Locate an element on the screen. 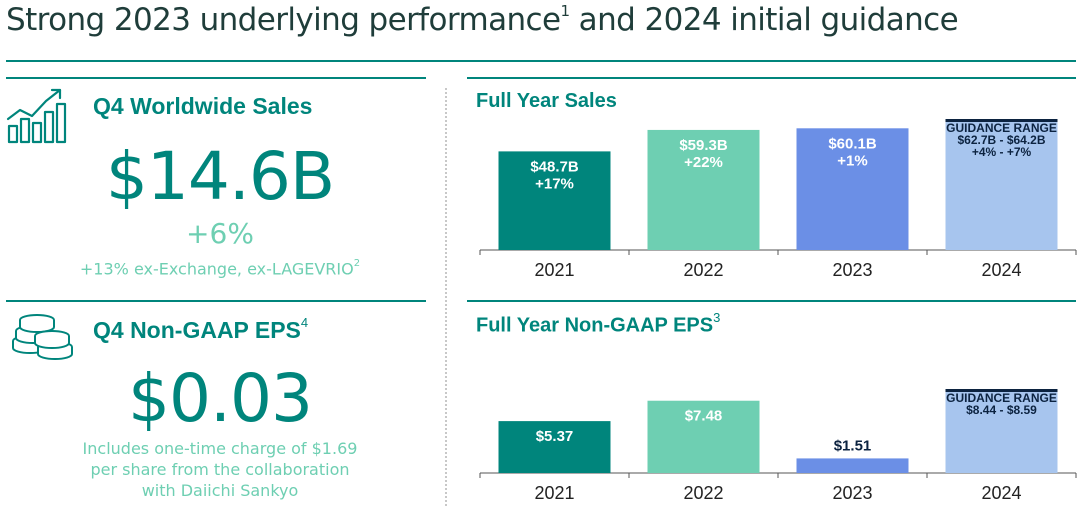 The image size is (1080, 510). eps-note-line: per share from the collaboration is located at coordinates (220, 469).